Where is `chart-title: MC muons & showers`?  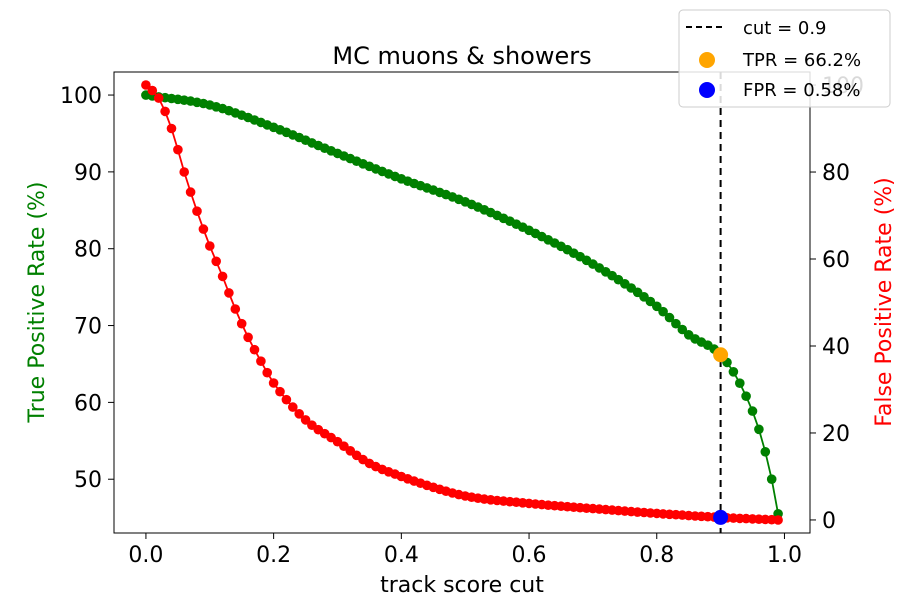 chart-title: MC muons & showers is located at coordinates (461, 56).